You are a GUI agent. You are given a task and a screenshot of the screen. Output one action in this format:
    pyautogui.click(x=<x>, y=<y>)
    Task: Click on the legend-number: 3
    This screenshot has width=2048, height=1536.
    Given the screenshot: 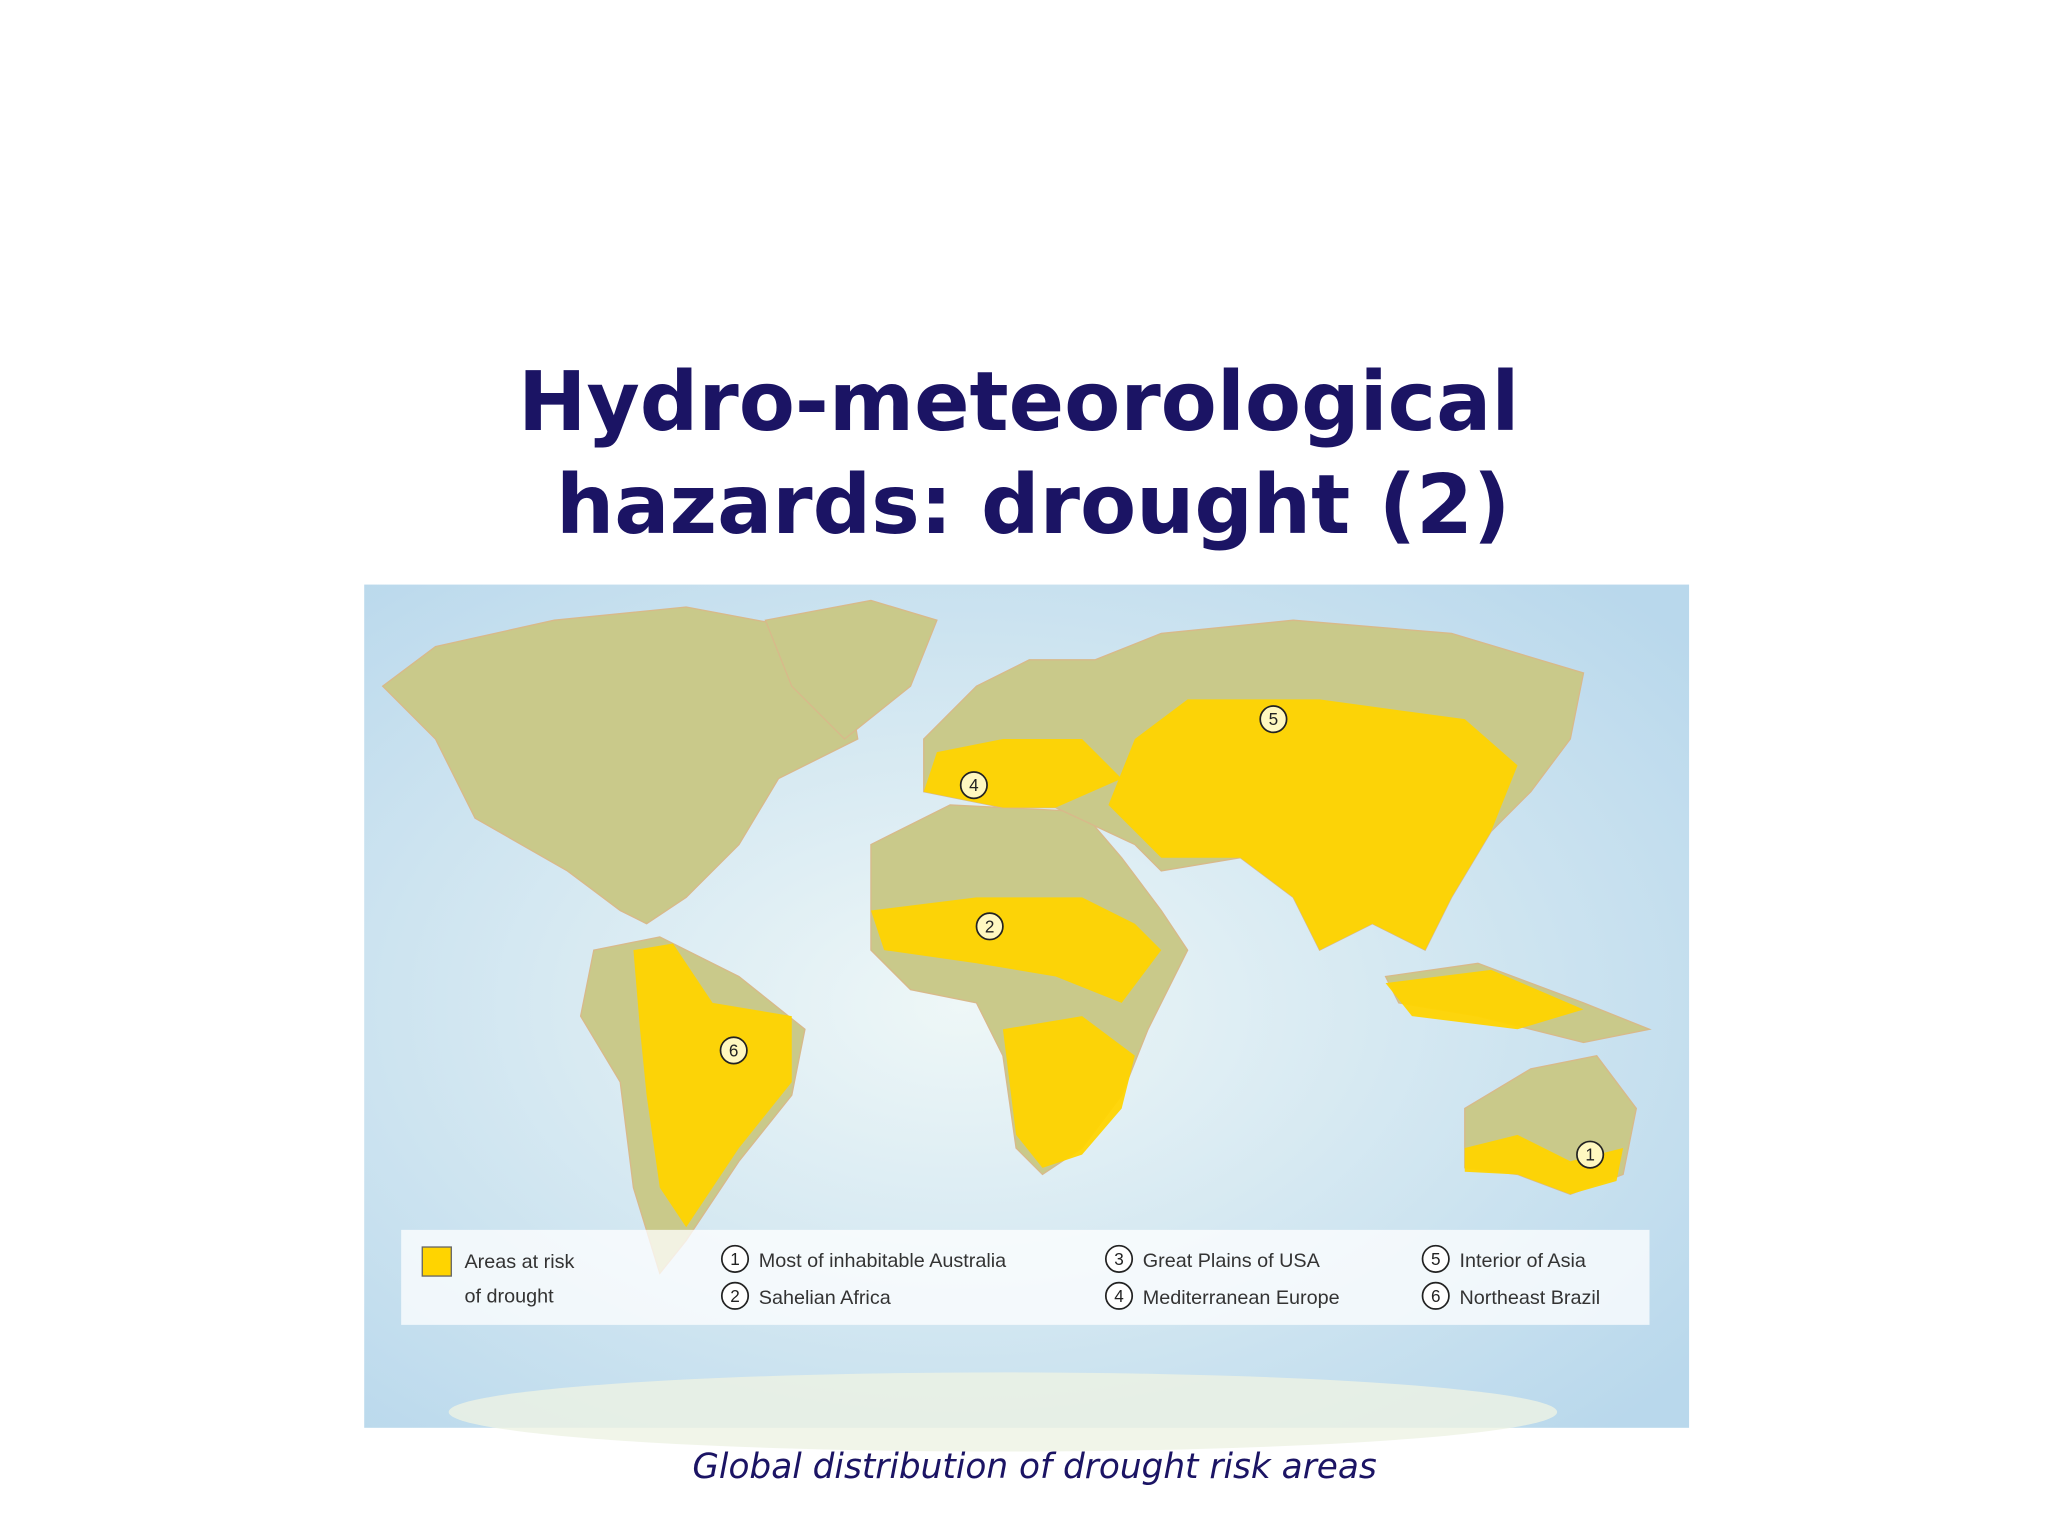 What is the action you would take?
    pyautogui.click(x=1119, y=1259)
    